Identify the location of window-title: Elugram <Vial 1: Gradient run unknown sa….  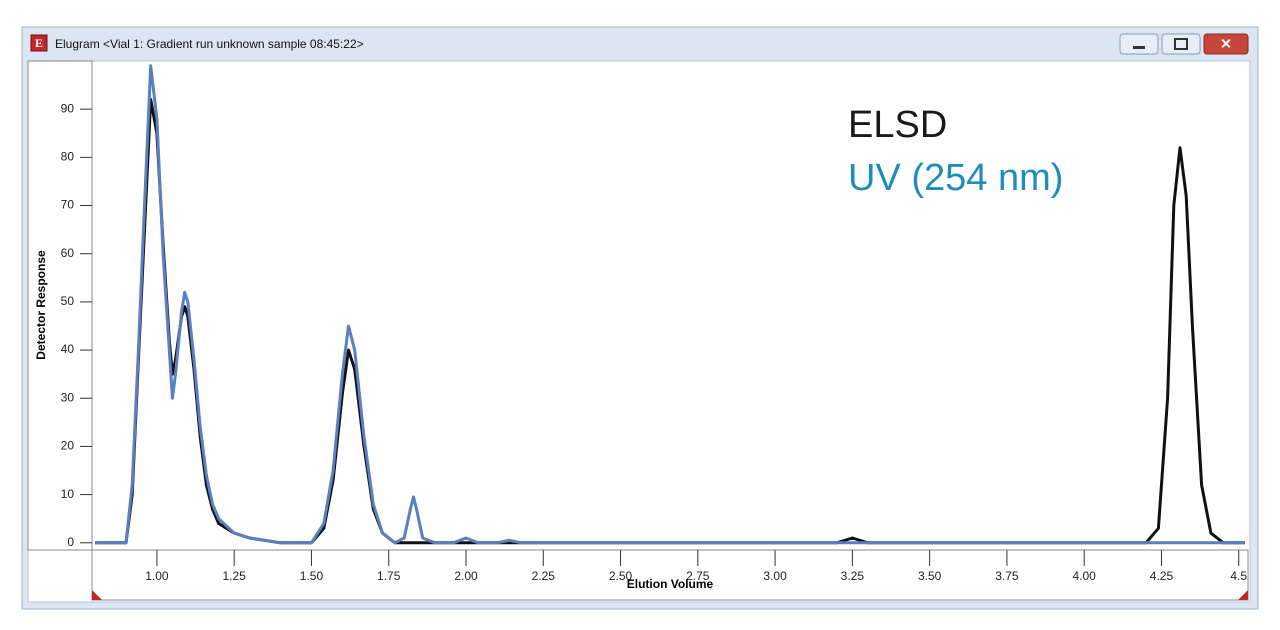
(209, 44).